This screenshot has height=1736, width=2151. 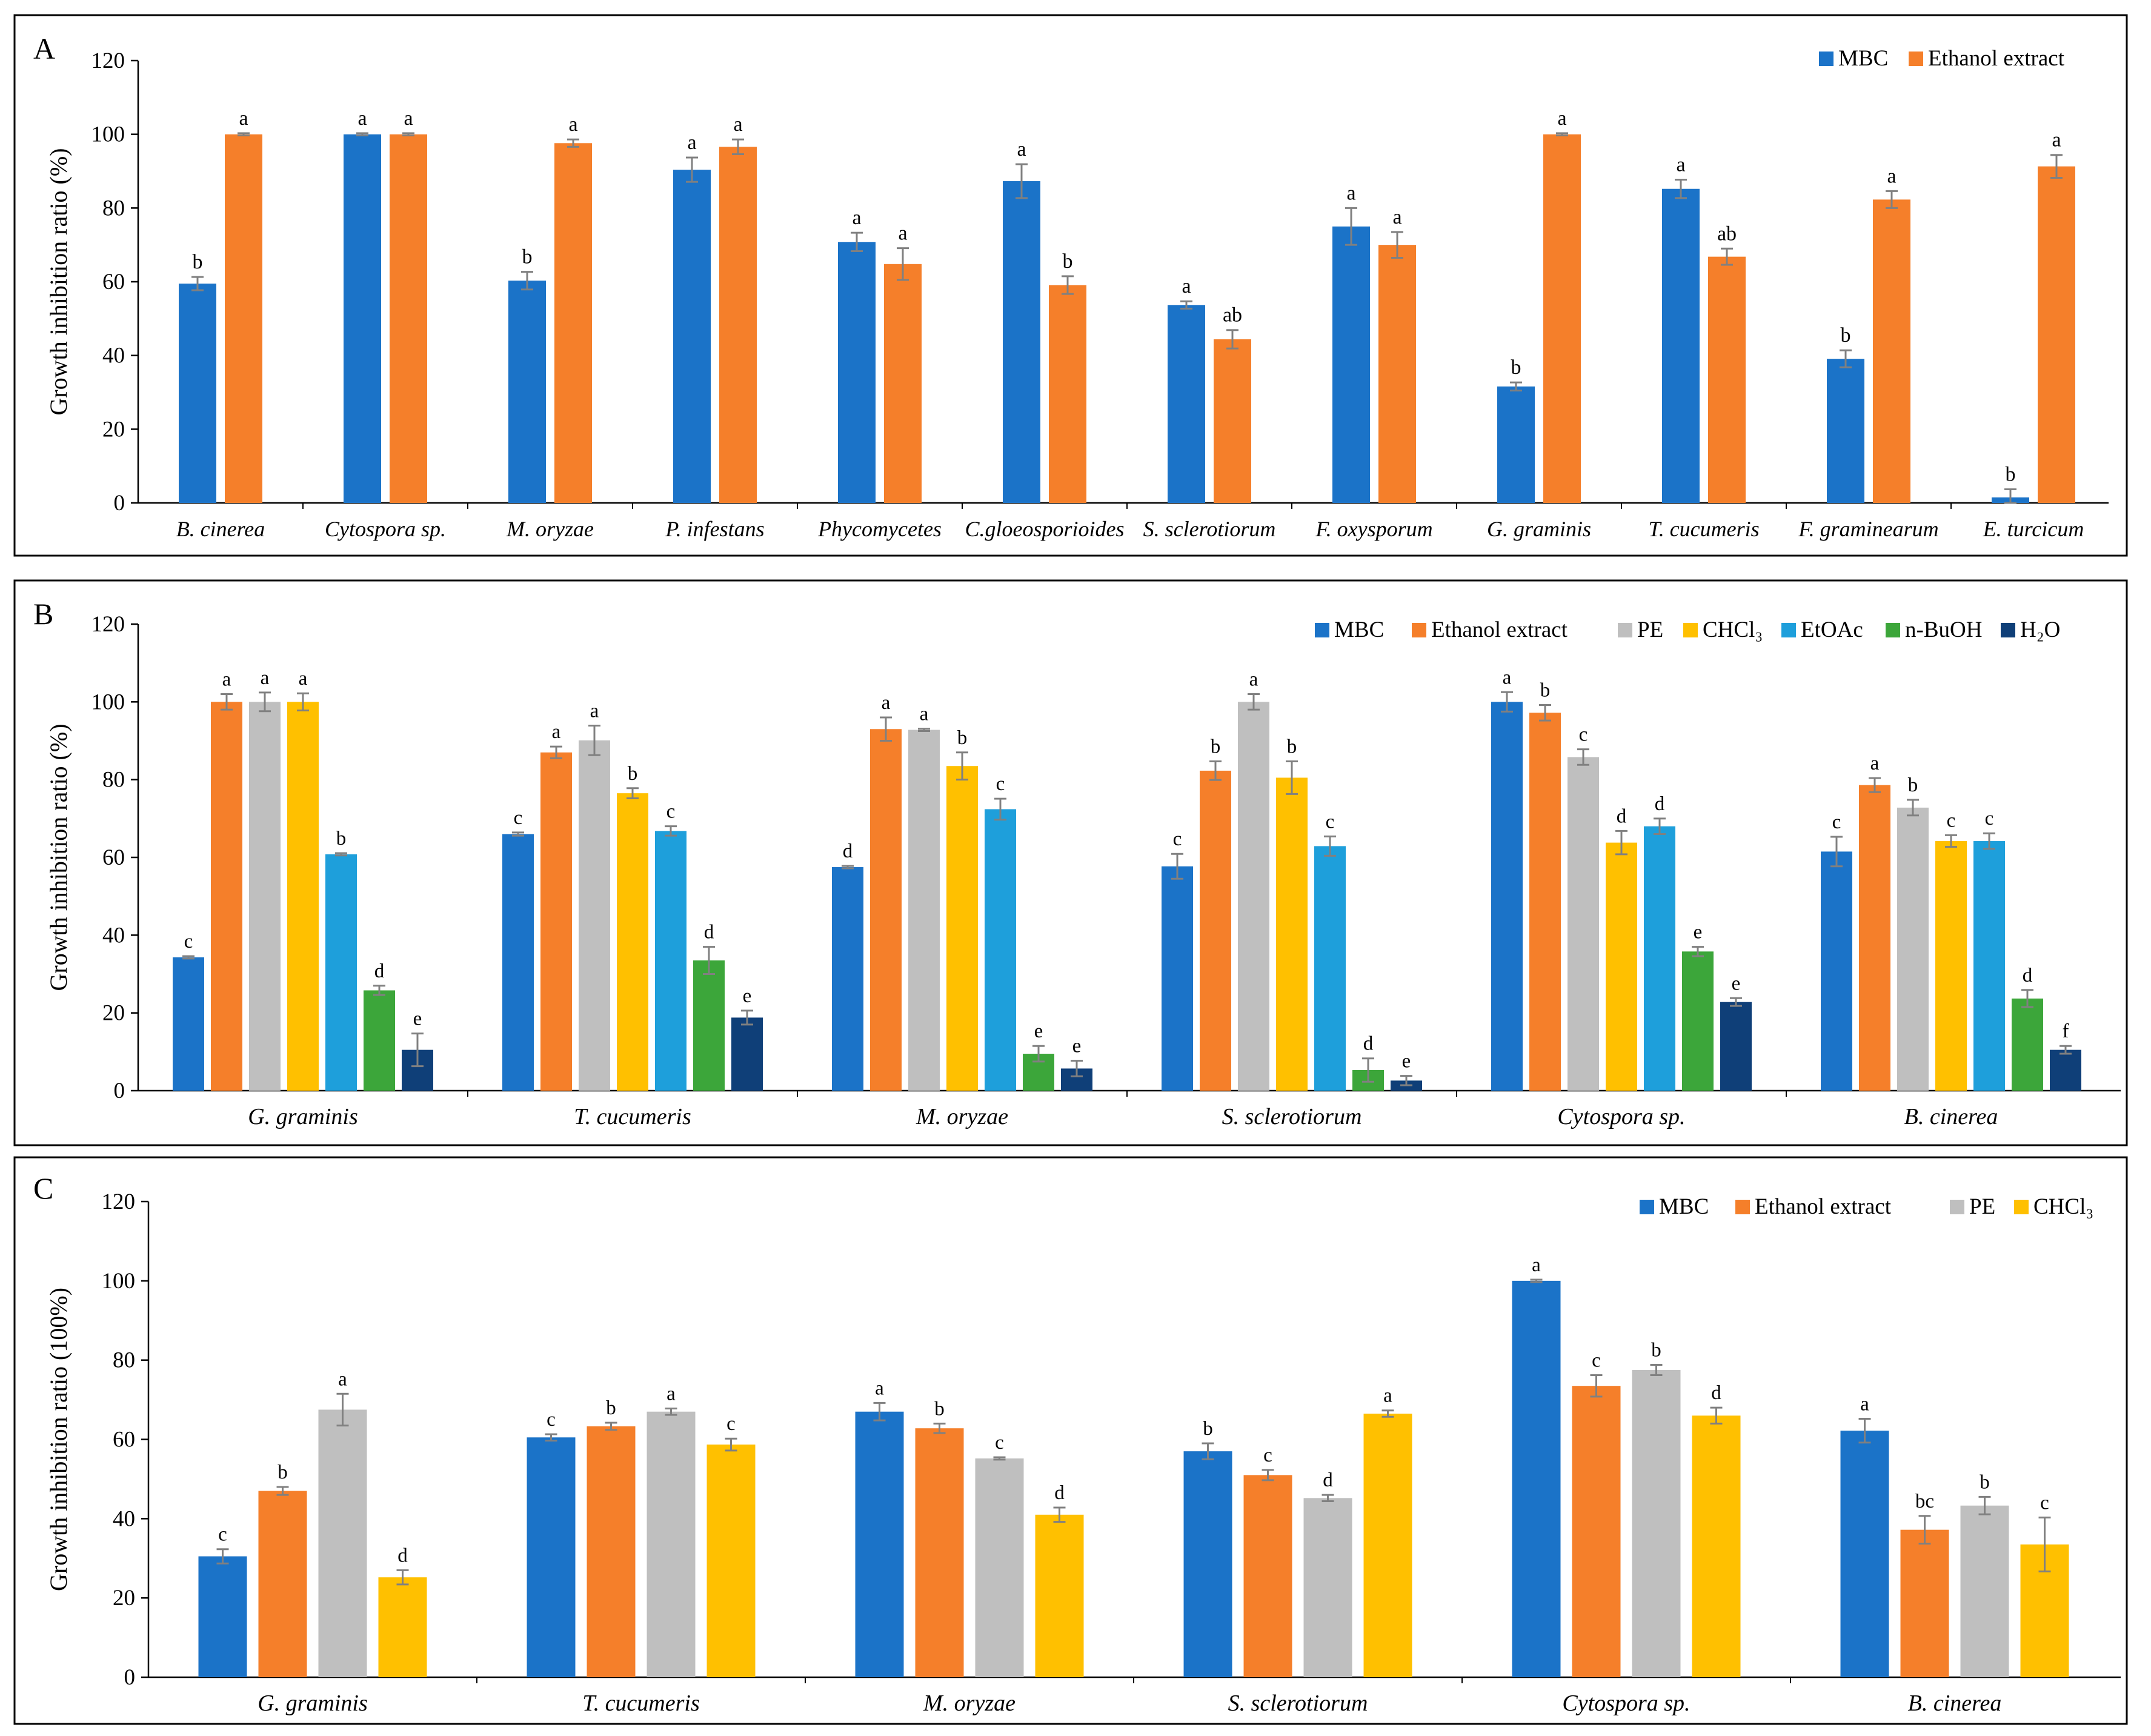 What do you see at coordinates (2027, 1044) in the screenshot?
I see `bar-n-buoh` at bounding box center [2027, 1044].